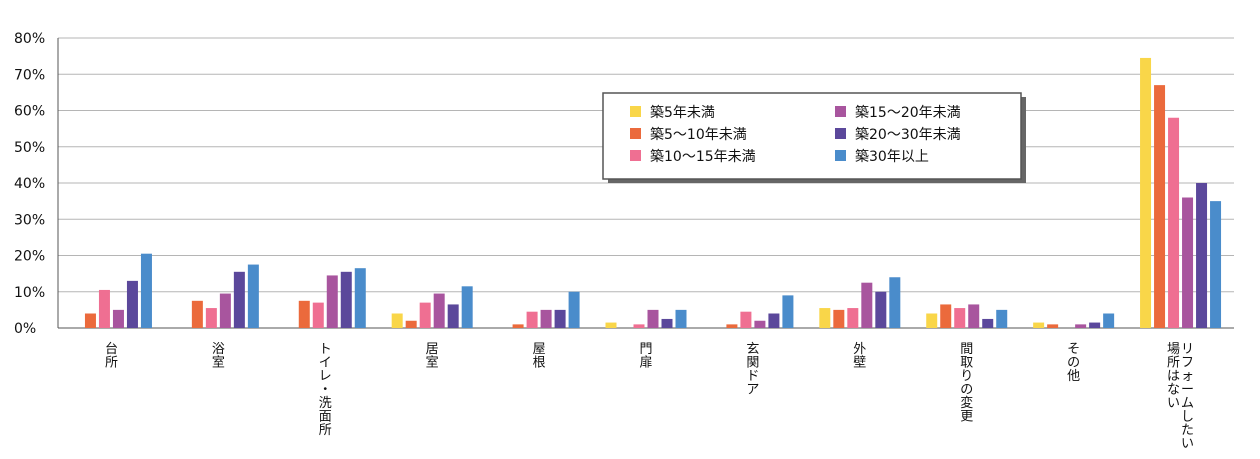  I want to click on x-tick-char: ム, so click(1187, 403).